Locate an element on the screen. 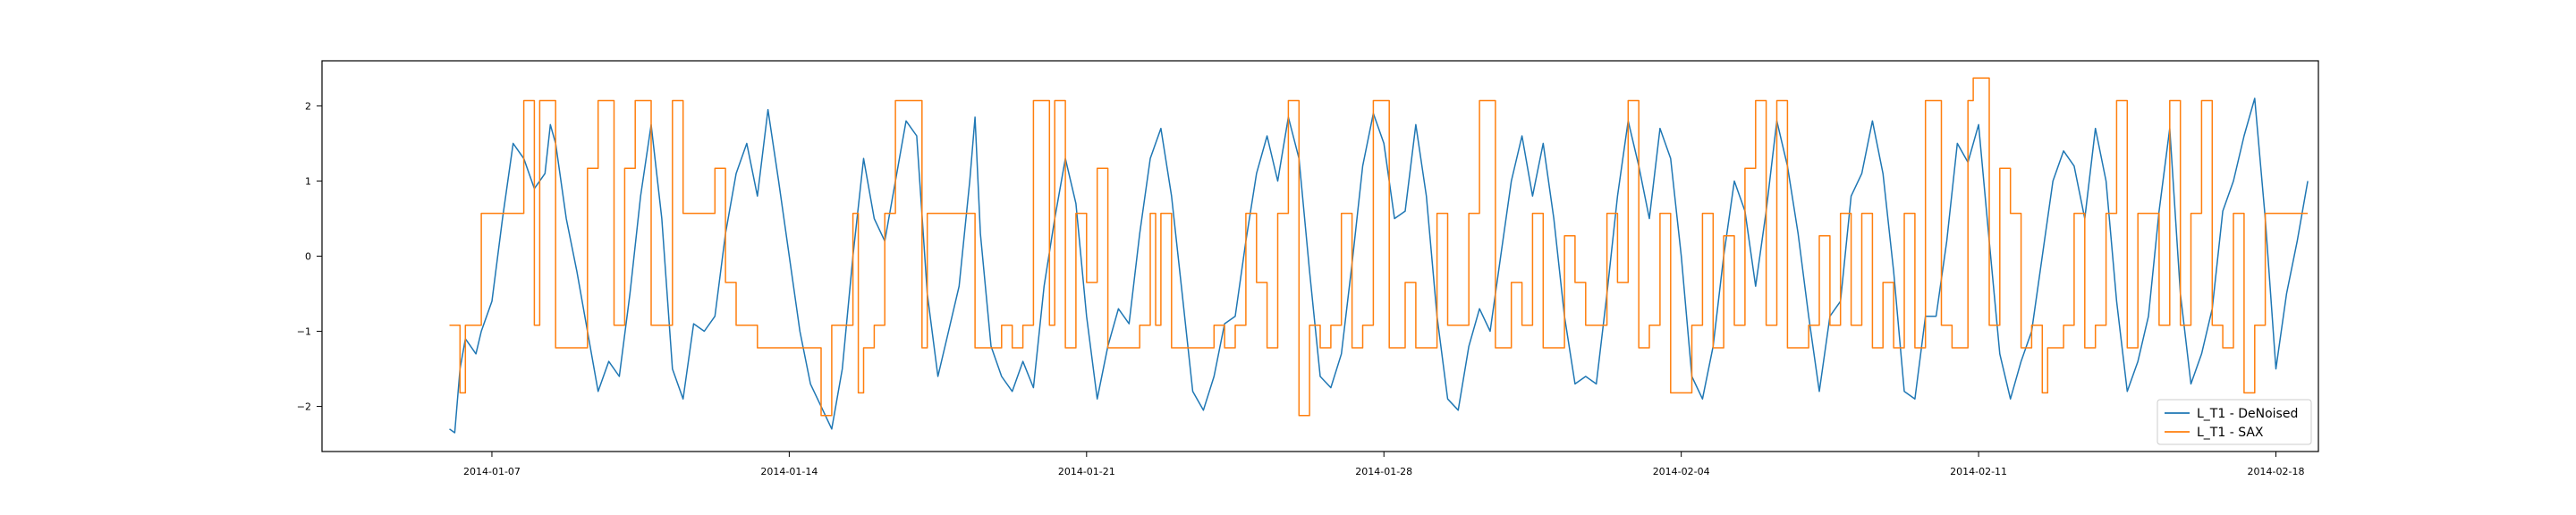 This screenshot has width=2576, height=515. legend-label: L_T1 - SAX is located at coordinates (2230, 433).